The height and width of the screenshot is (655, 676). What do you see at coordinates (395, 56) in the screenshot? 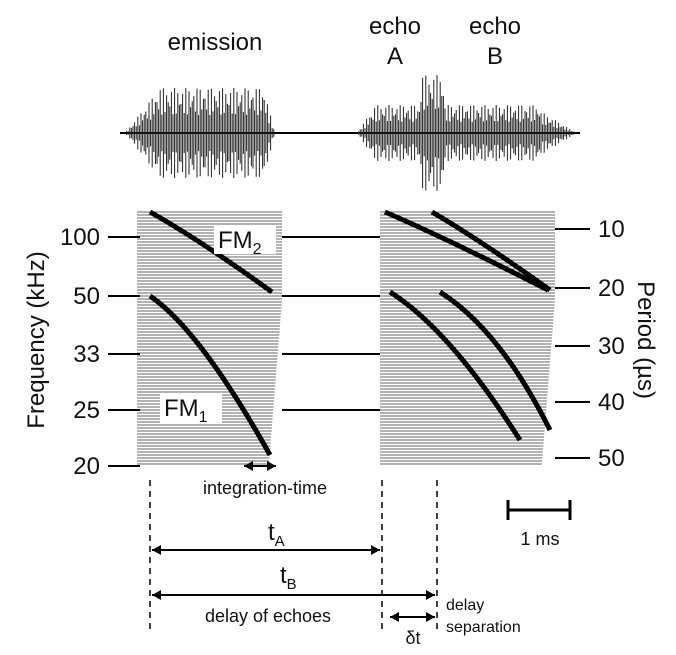
I see `echo-a-label: A` at bounding box center [395, 56].